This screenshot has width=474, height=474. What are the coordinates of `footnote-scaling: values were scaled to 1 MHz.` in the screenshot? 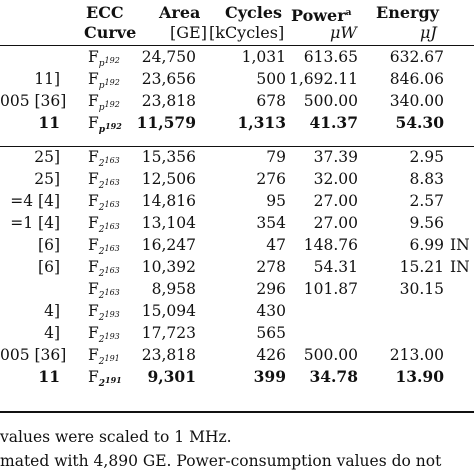 It's located at (116, 437).